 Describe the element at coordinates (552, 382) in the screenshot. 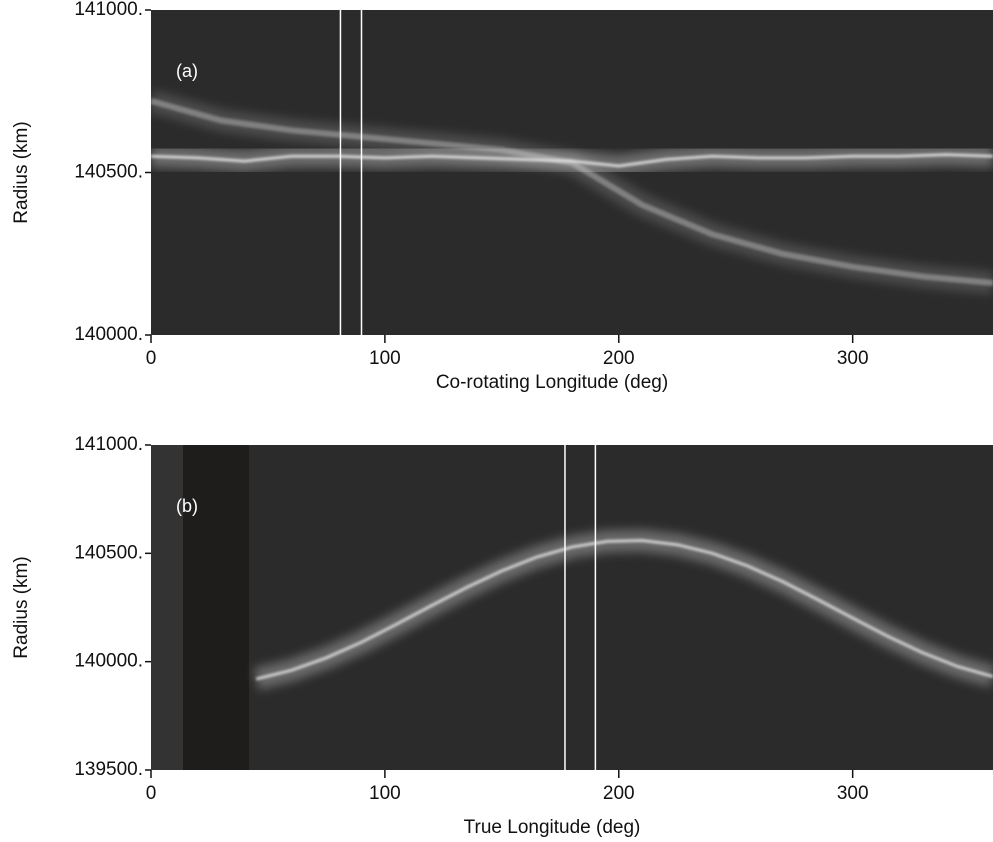

I see `x-axis-label: Co-rotating Longitude (deg)` at that location.